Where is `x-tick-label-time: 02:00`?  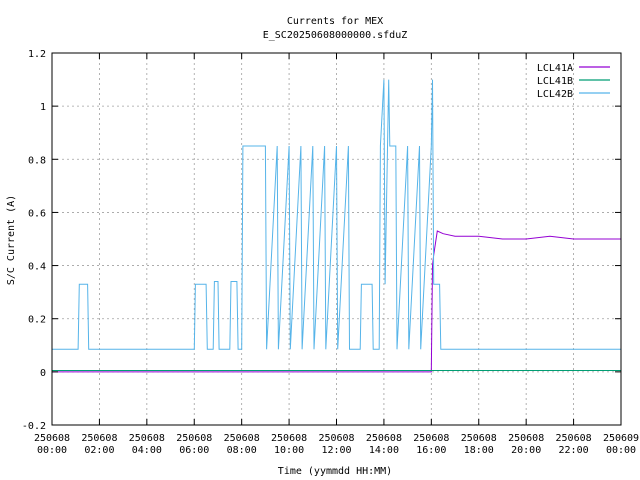
x-tick-label-time: 02:00 is located at coordinates (99, 450).